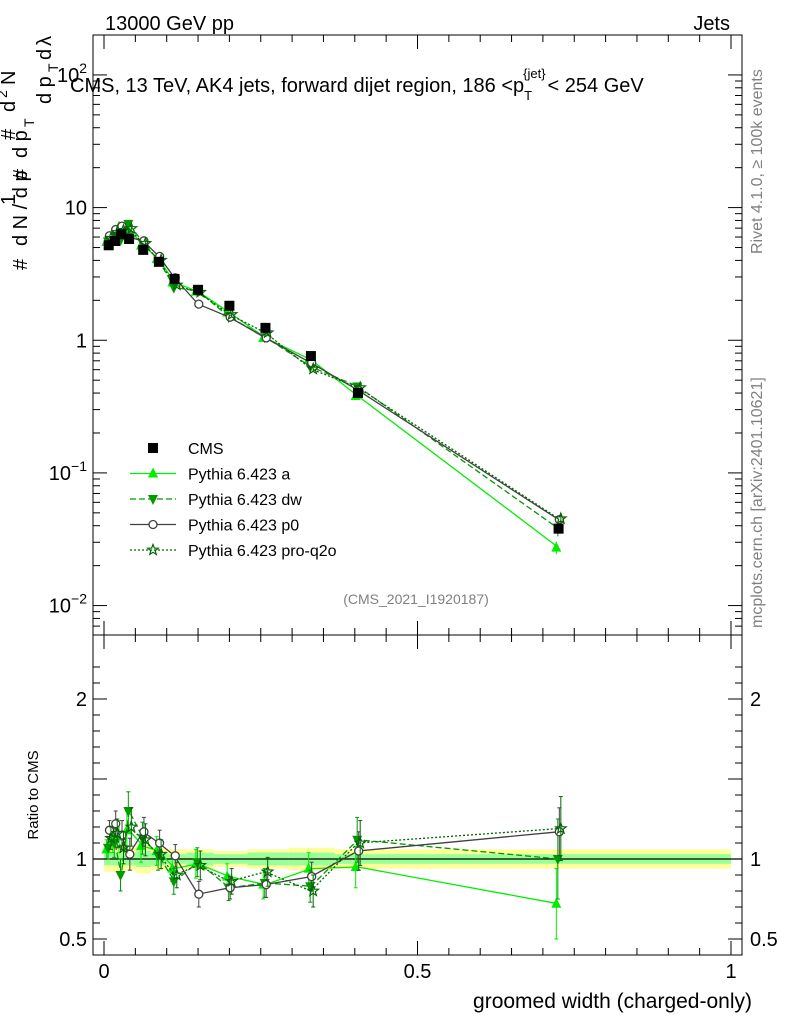  I want to click on main-y-axis-label: # d N / d p 1 # d p T # d 2 N d p T d λ, so click(30, 153).